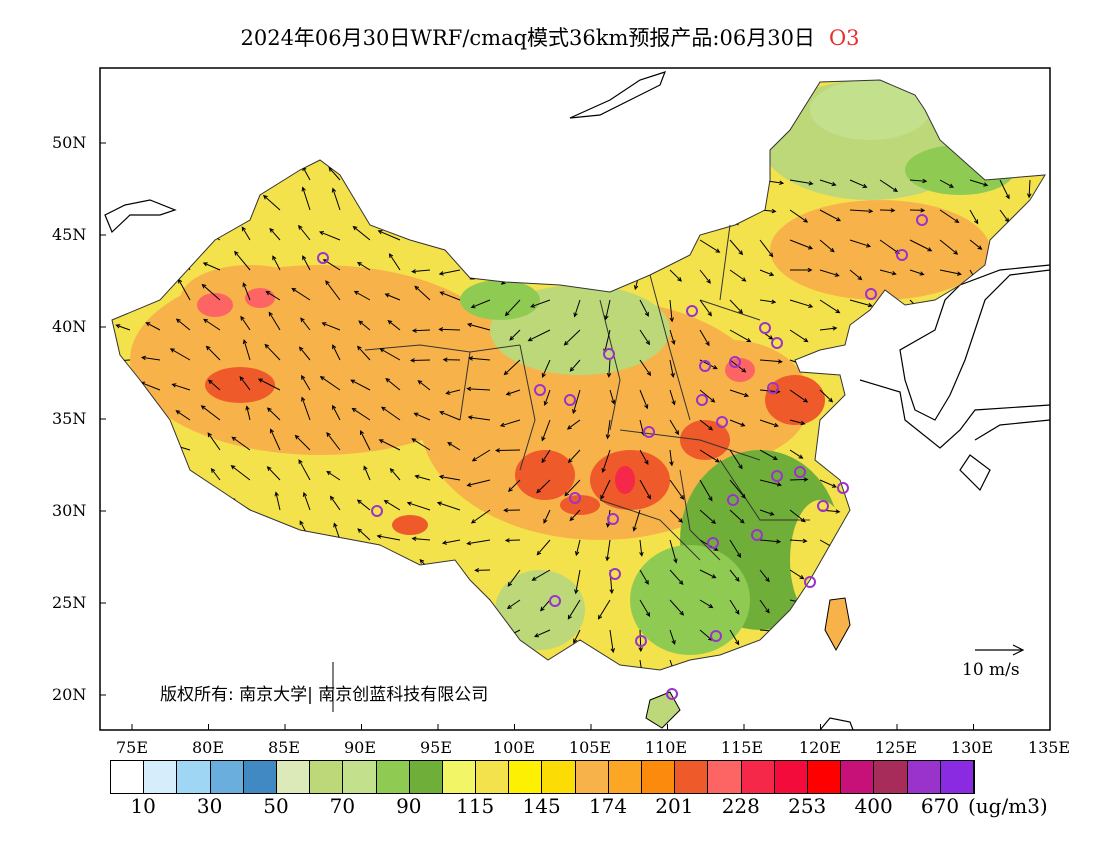  I want to click on title-pollutant: O3, so click(844, 38).